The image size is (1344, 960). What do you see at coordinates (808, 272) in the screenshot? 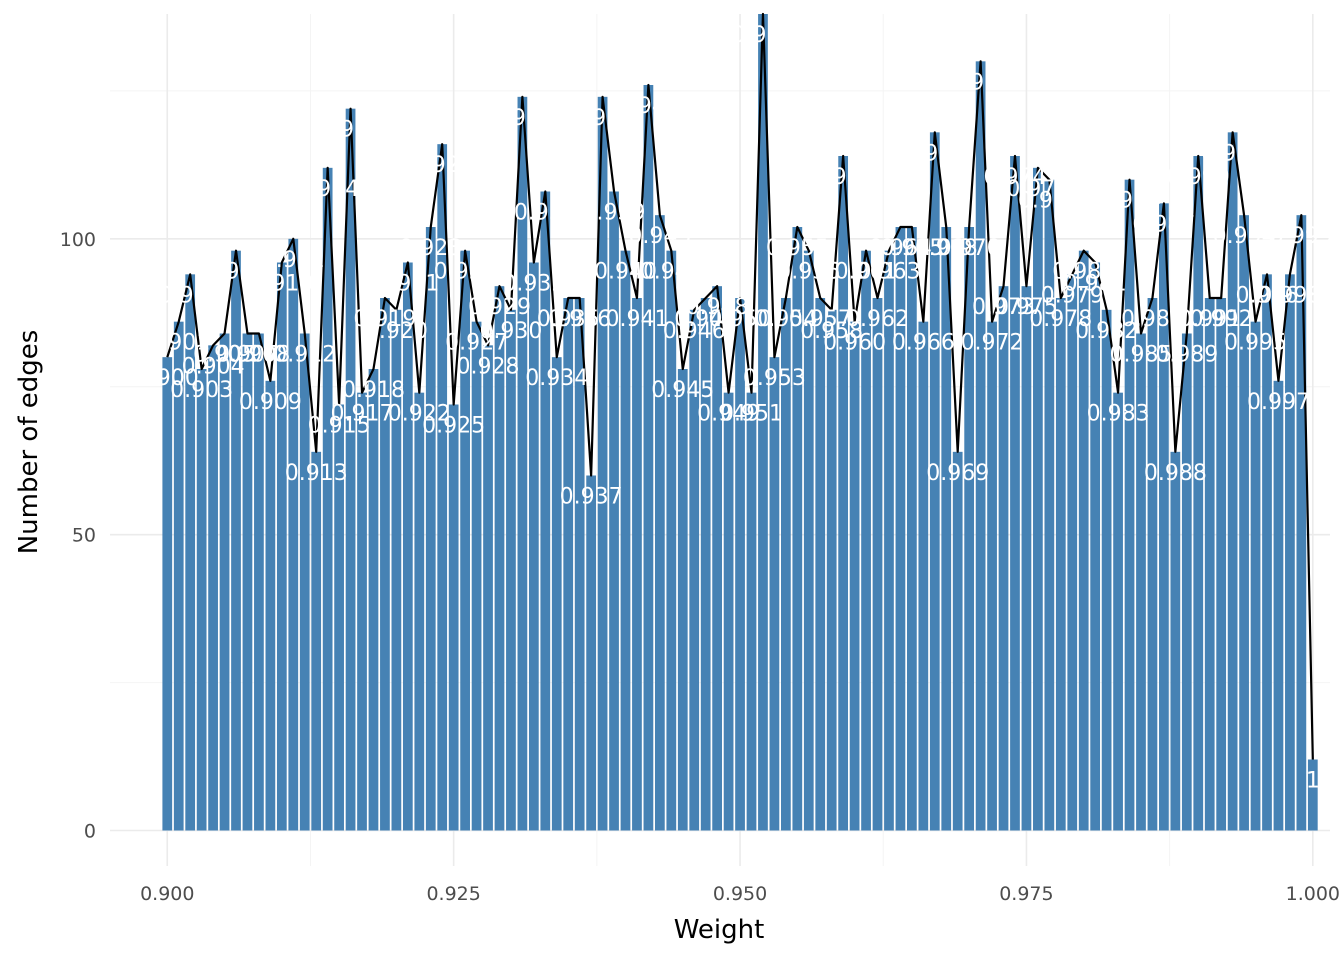
I see `bar-label: 0.956` at bounding box center [808, 272].